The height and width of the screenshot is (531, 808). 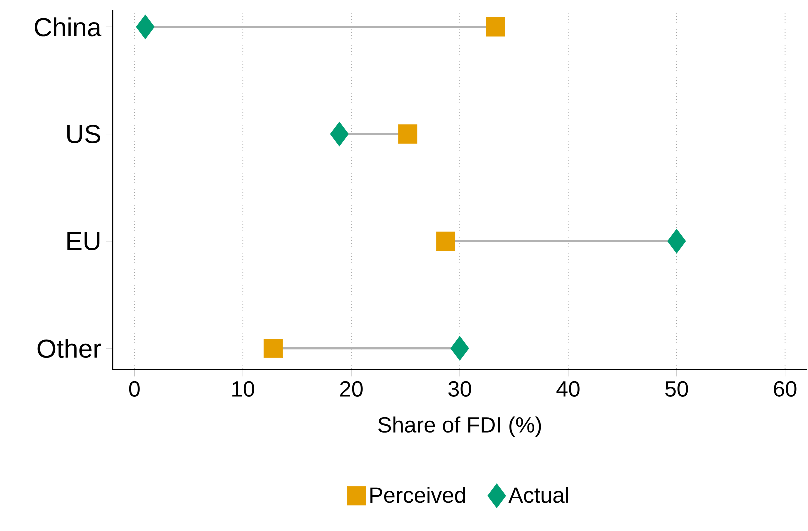 I want to click on x-tick-label: 0, so click(x=134, y=389).